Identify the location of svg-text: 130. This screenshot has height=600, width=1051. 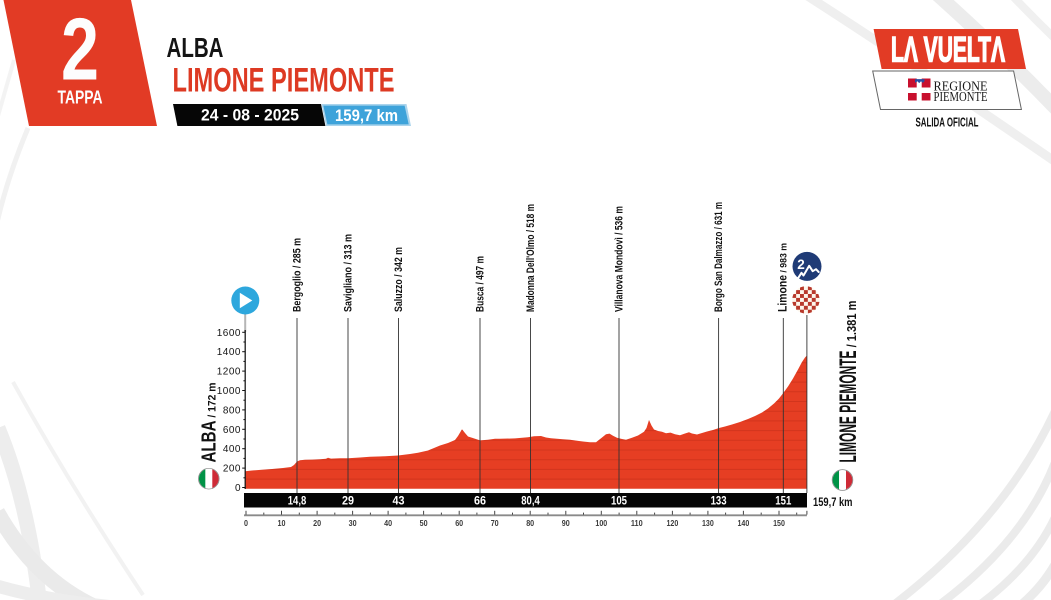
(708, 523).